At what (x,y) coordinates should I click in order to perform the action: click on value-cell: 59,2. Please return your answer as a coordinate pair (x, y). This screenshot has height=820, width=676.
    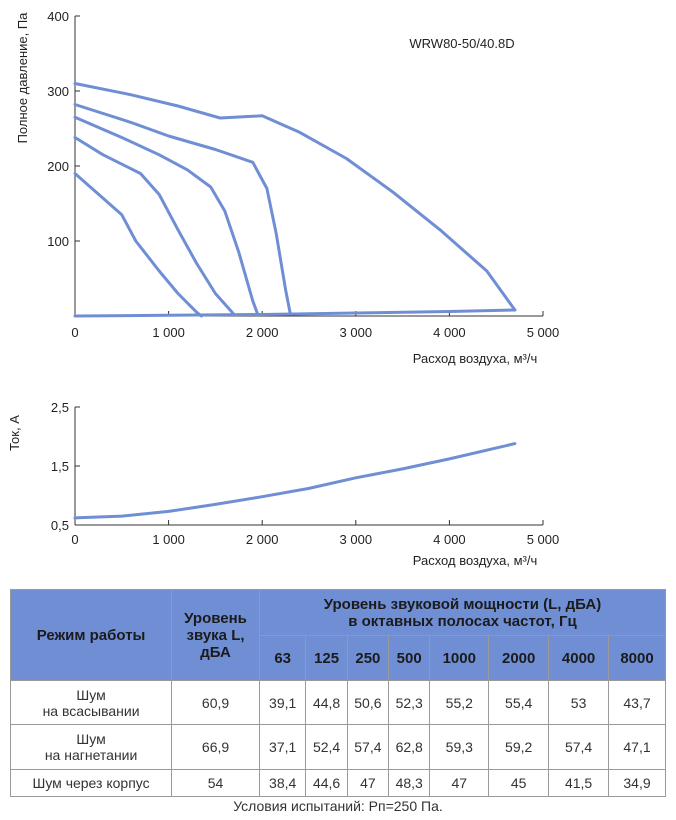
    Looking at the image, I should click on (519, 747).